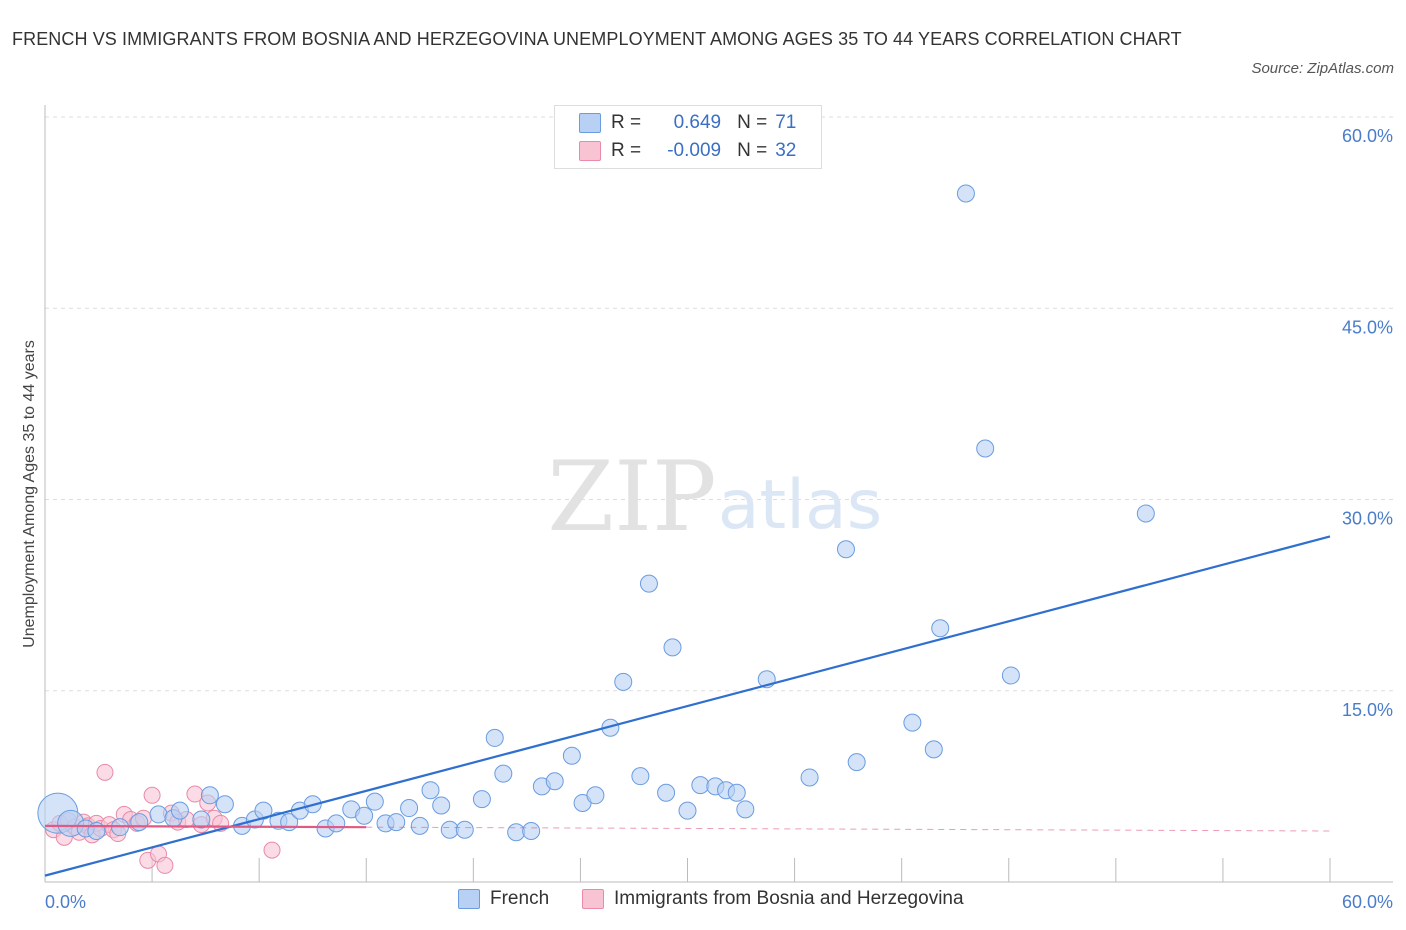 This screenshot has width=1406, height=930. Describe the element at coordinates (697, 122) in the screenshot. I see `french-r-value: 0.649` at that location.